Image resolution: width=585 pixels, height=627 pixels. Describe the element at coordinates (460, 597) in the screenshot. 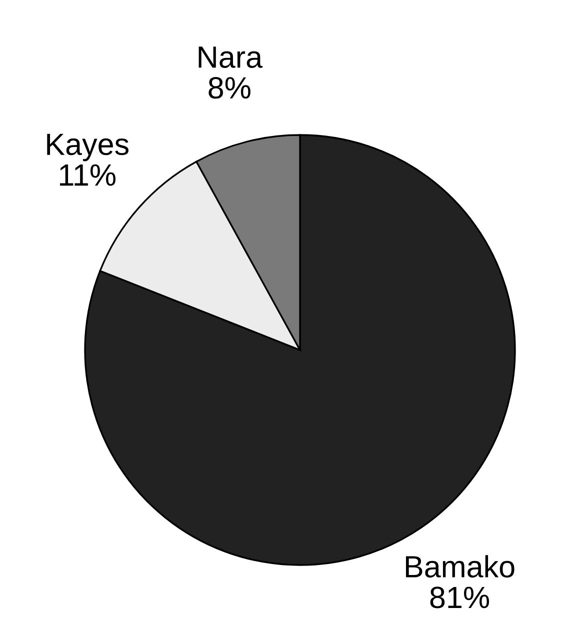

I see `data-label: 81%` at that location.